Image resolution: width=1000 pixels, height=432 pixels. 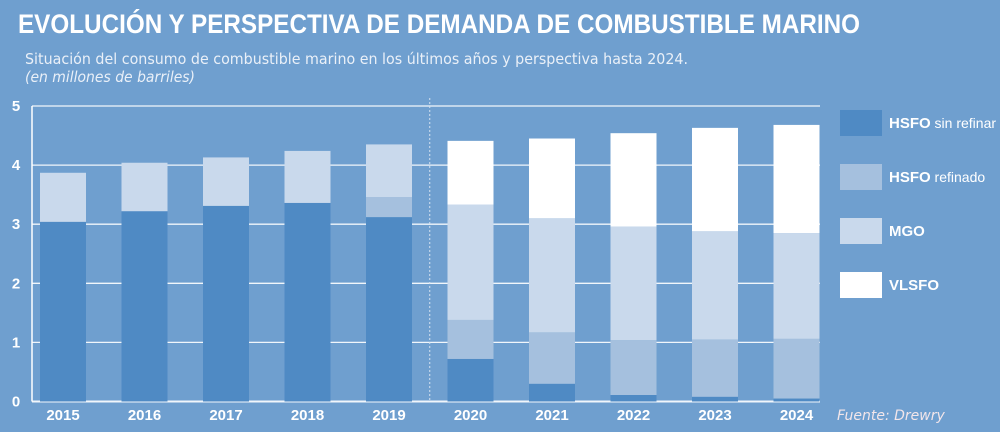 I want to click on y-tick-label: 0, so click(x=16, y=402).